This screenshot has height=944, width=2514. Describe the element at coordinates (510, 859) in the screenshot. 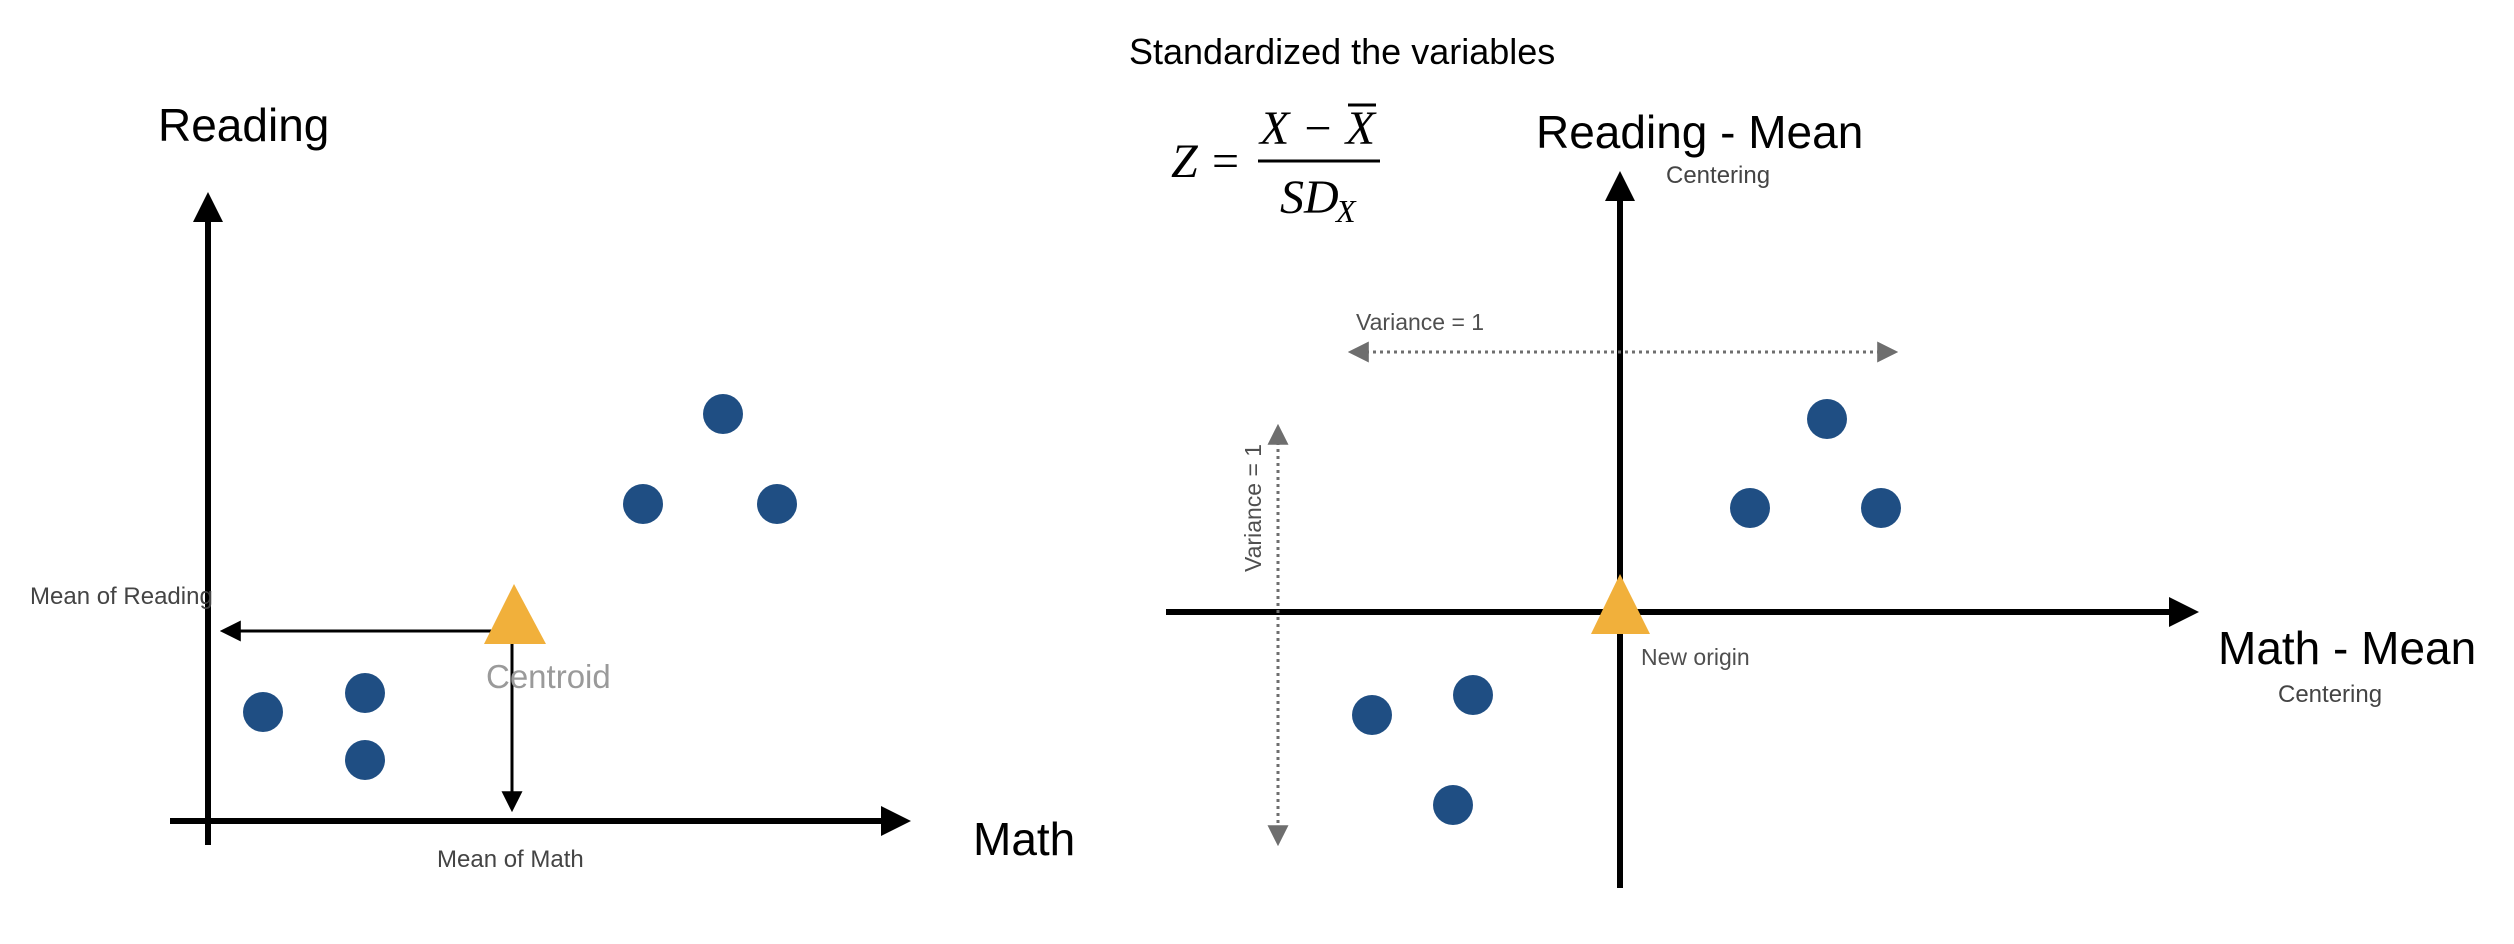

I see `mean-of-math-label: Mean of Math` at that location.